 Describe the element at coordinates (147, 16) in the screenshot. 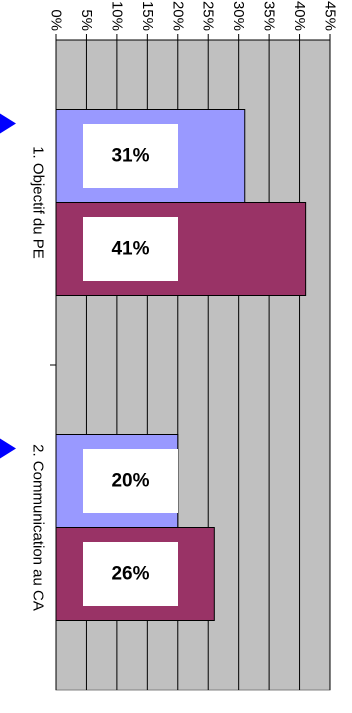

I see `tick-label: 15%` at that location.